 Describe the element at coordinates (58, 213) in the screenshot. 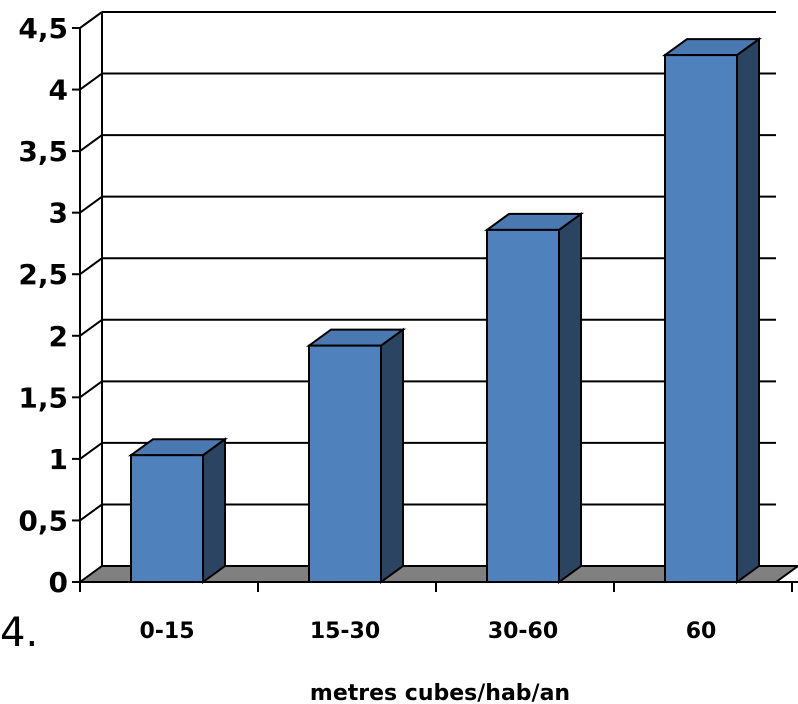

I see `y-tick-label: 3` at that location.